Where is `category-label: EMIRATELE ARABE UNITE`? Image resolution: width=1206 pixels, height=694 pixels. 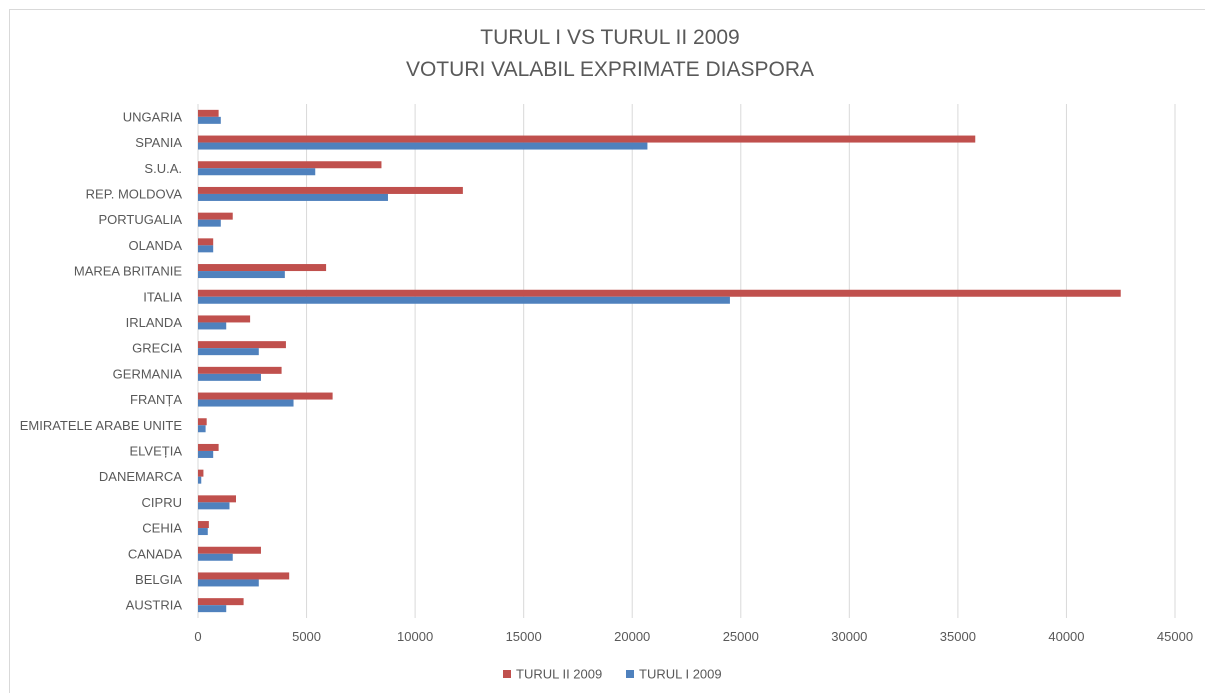 category-label: EMIRATELE ARABE UNITE is located at coordinates (101, 425).